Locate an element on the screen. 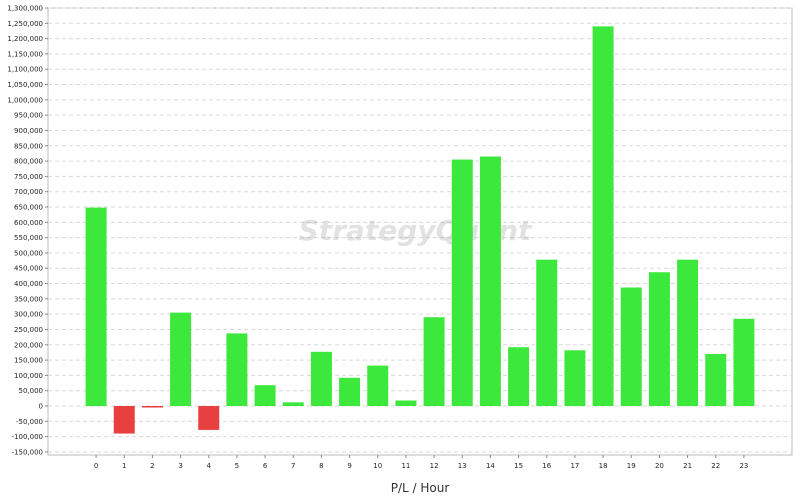 The image size is (800, 504). x-tick-label: 15 is located at coordinates (518, 466).